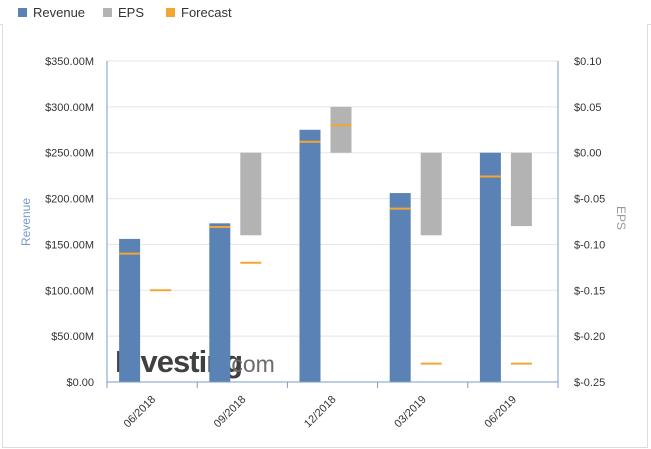  What do you see at coordinates (69, 245) in the screenshot?
I see `left-tick-label: $150.00M` at bounding box center [69, 245].